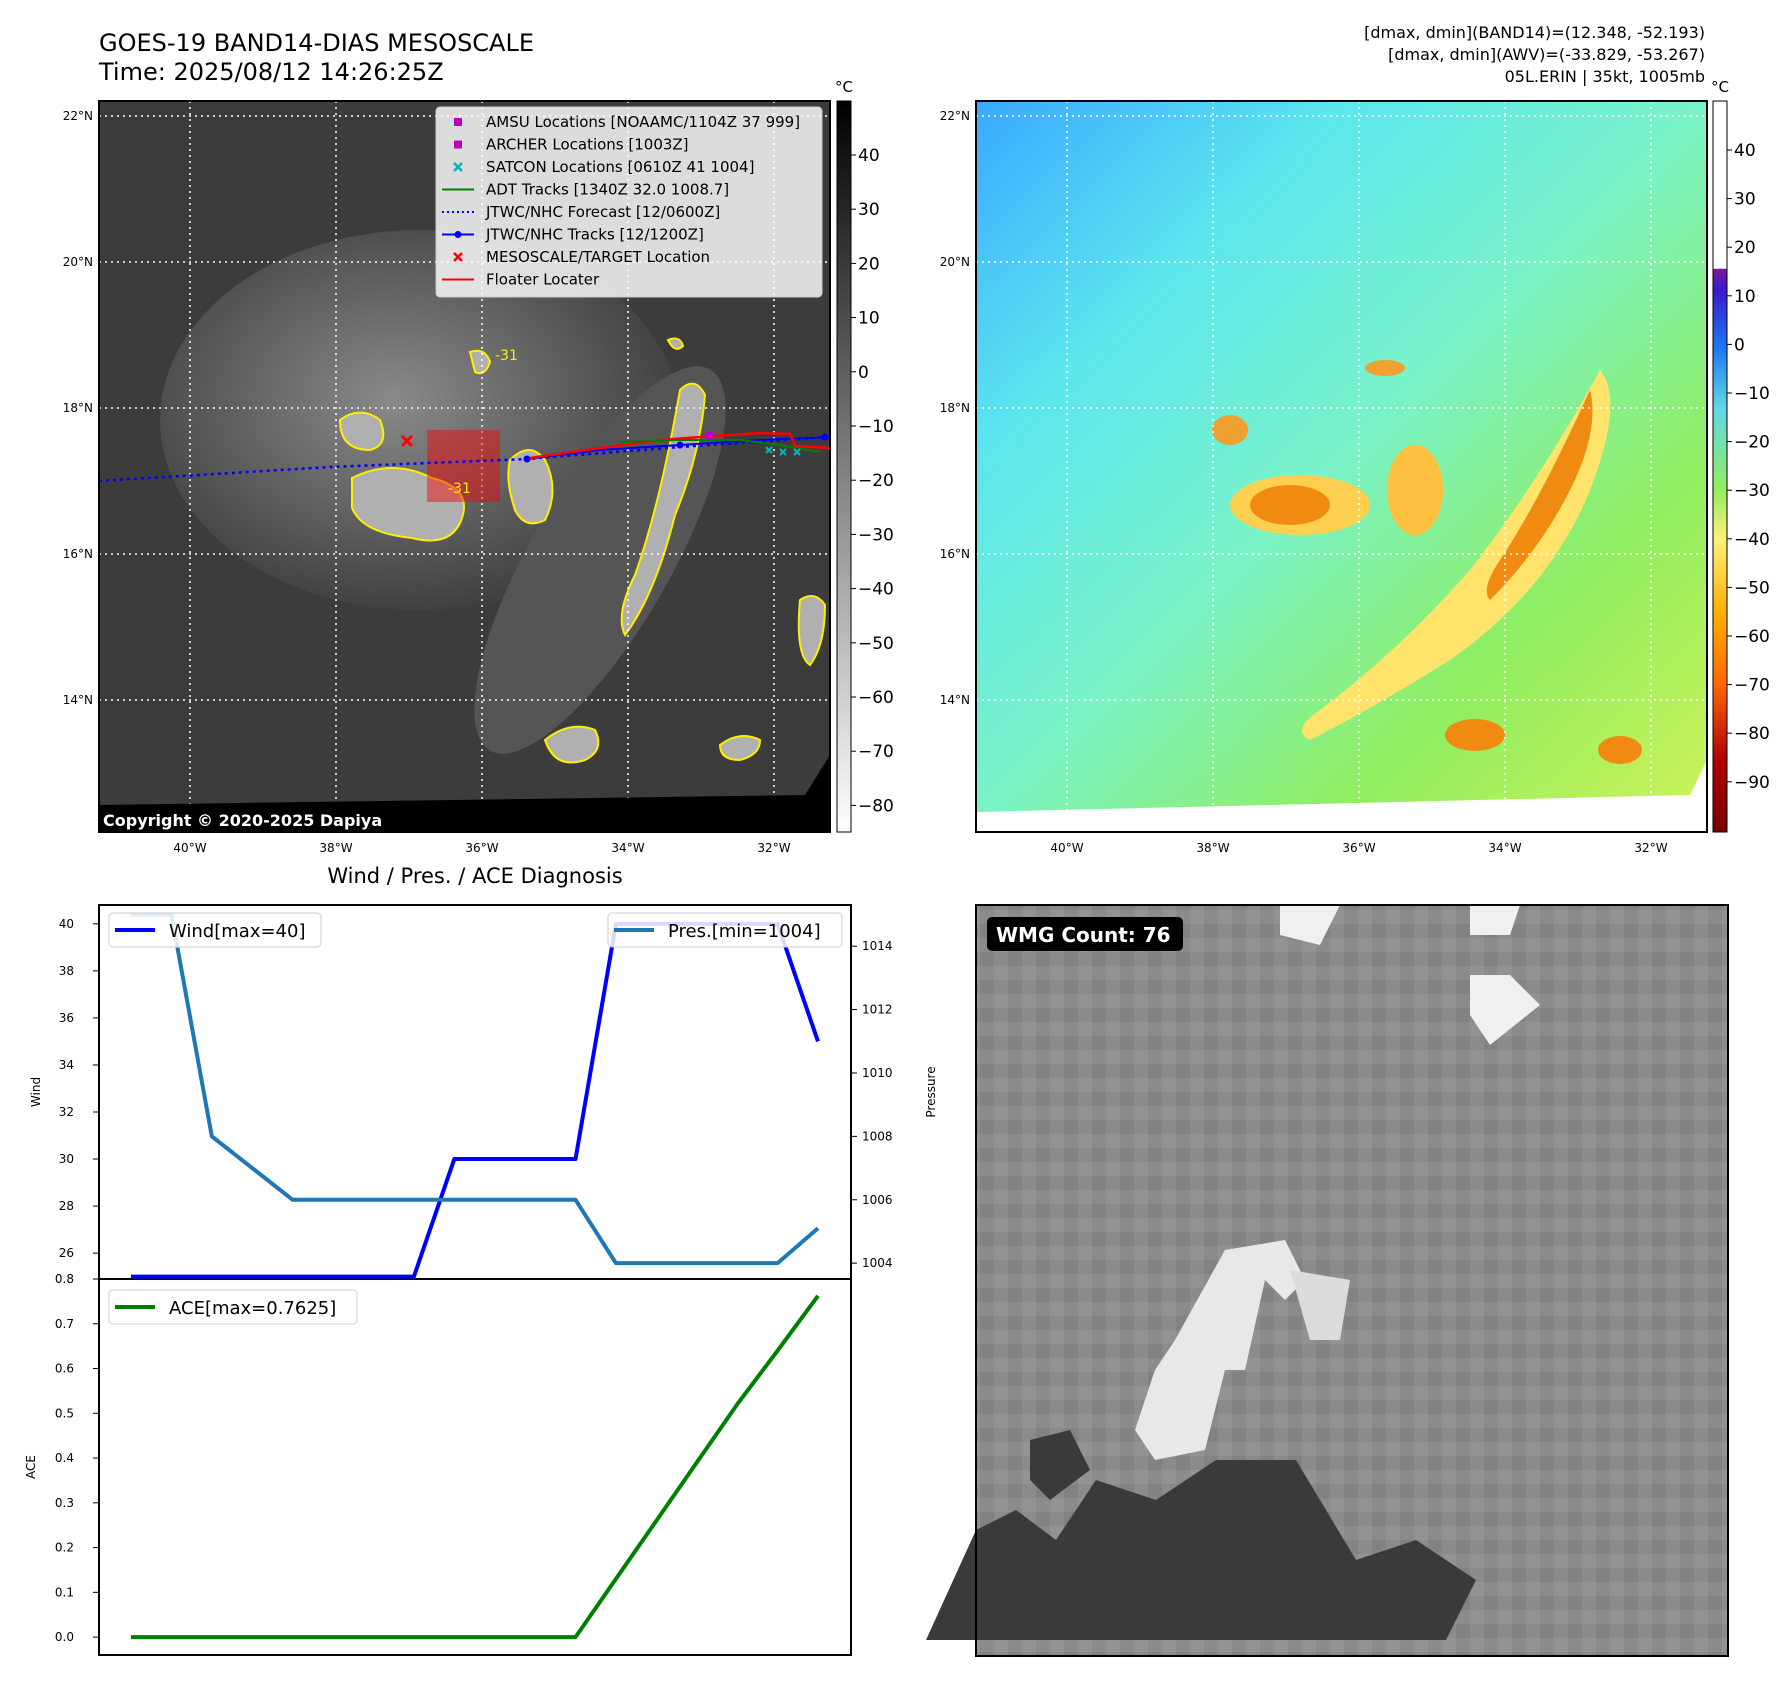  Describe the element at coordinates (1740, 455) in the screenshot. I see `wv-colorbar: °C 40 30 20 10 0 −10 −20 −30 −40 −50 −60 −70 −80 −90` at that location.